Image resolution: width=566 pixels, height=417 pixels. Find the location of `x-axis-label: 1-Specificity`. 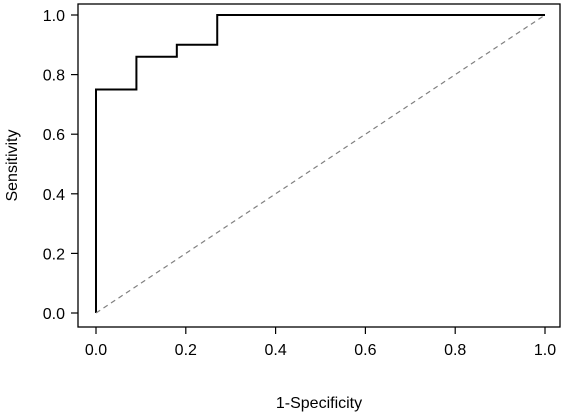

x-axis-label: 1-Specificity is located at coordinates (319, 403).